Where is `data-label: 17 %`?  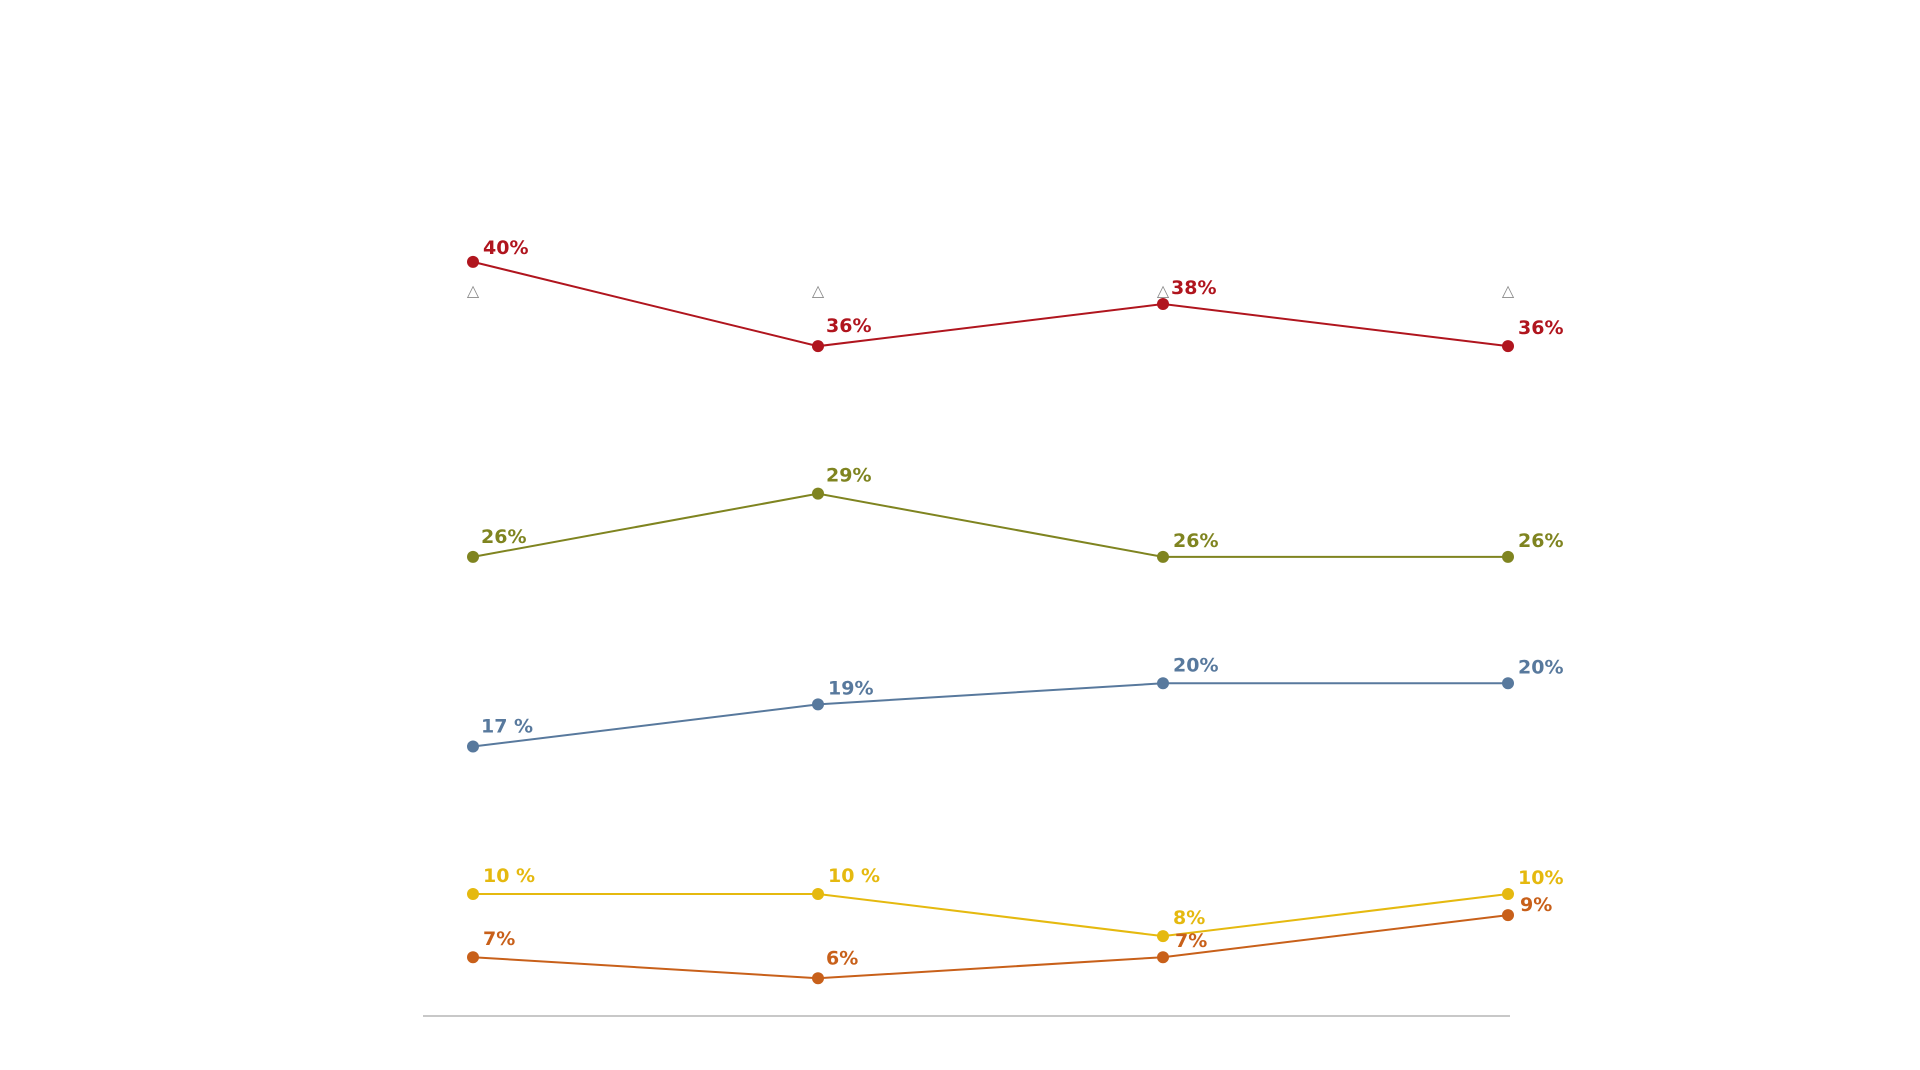
data-label: 17 % is located at coordinates (507, 727).